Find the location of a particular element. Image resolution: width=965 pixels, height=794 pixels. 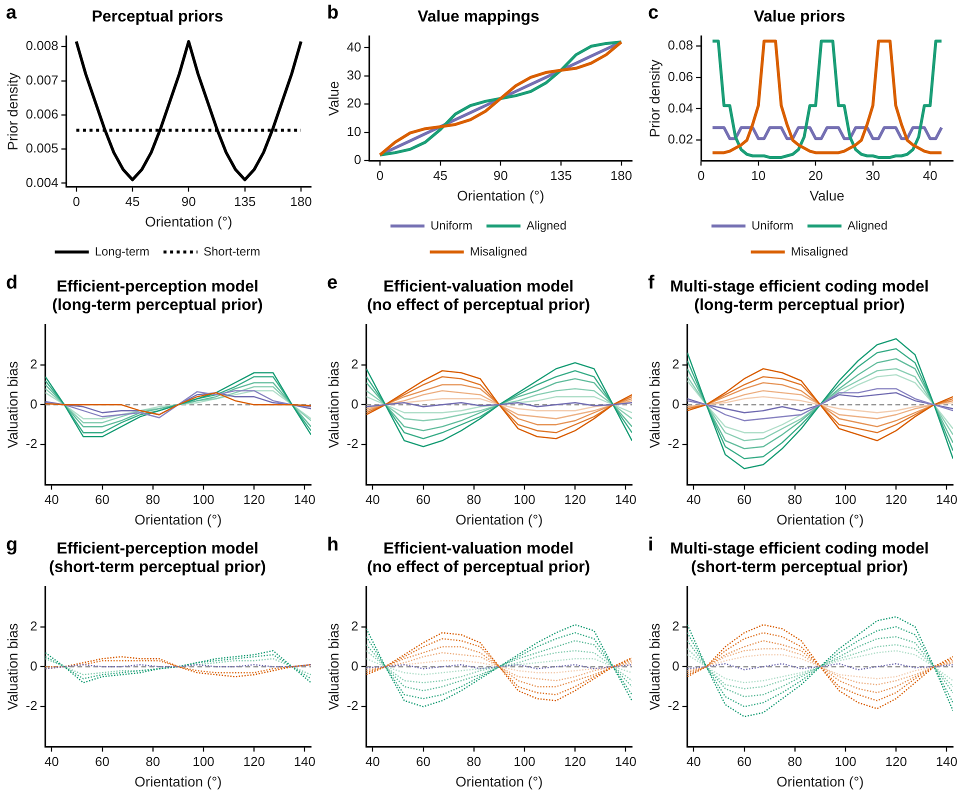

x-tick-label: 30 is located at coordinates (873, 175).